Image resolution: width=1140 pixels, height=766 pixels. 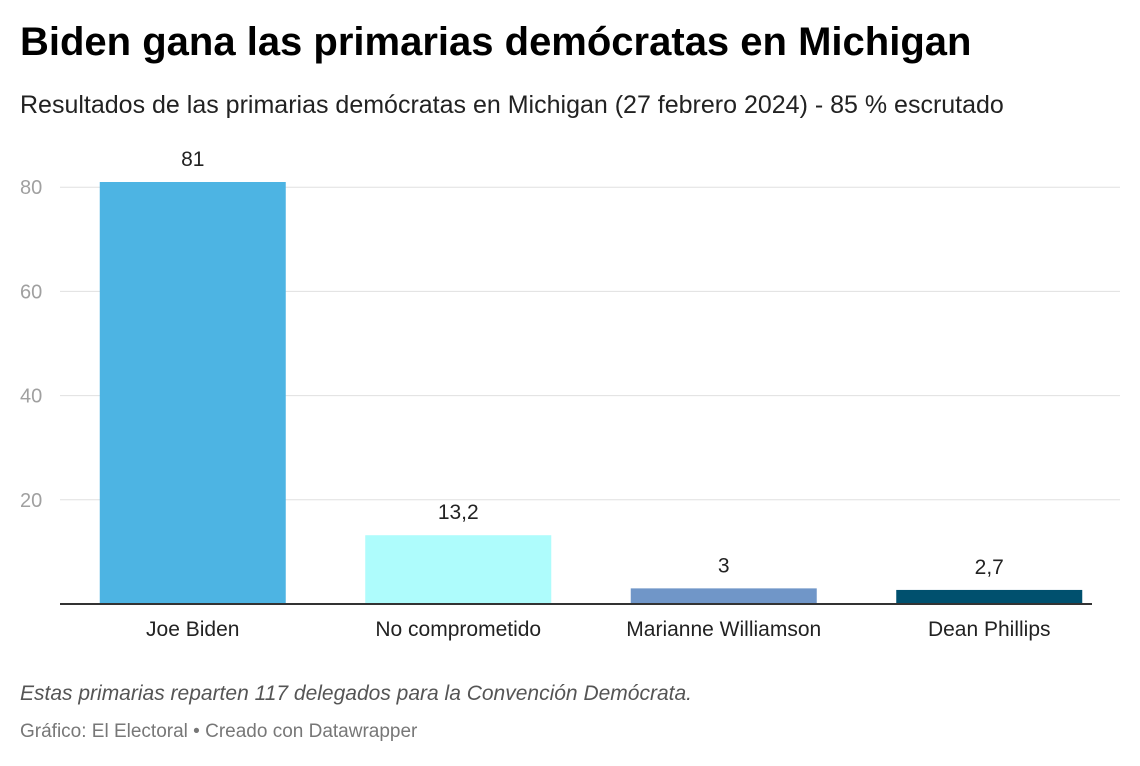 I want to click on bar-no-comprometido, so click(x=458, y=569).